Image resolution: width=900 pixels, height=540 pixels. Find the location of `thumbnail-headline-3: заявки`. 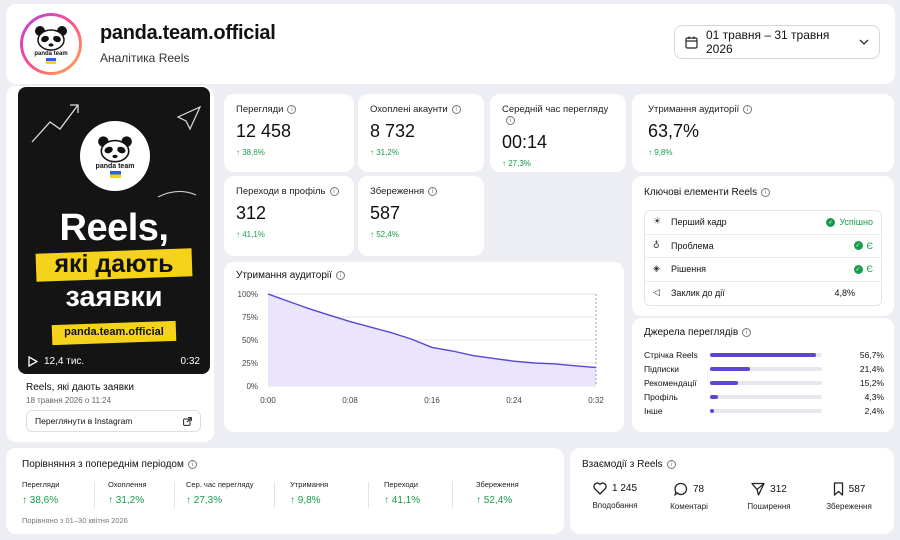

thumbnail-headline-3: заявки is located at coordinates (114, 297).